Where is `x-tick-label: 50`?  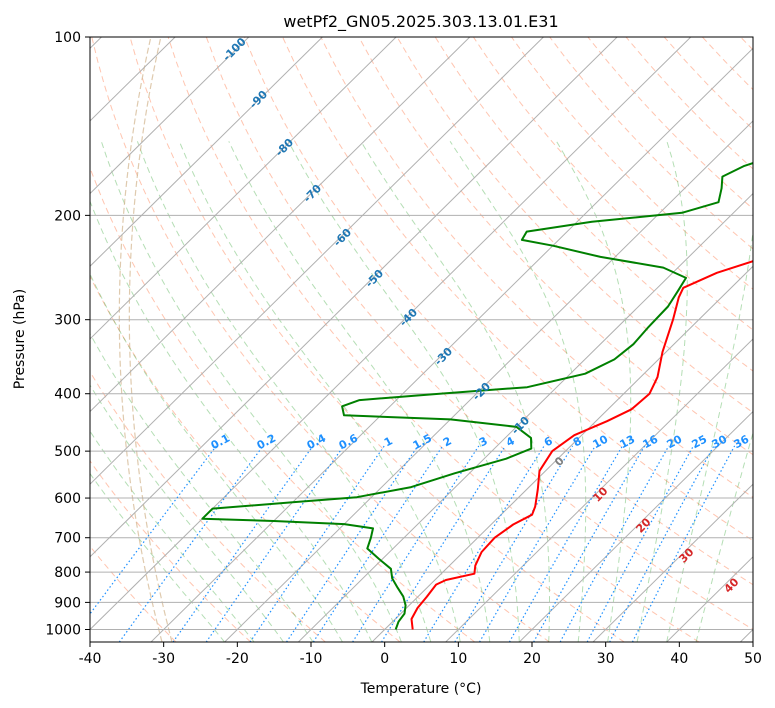
x-tick-label: 50 is located at coordinates (753, 659).